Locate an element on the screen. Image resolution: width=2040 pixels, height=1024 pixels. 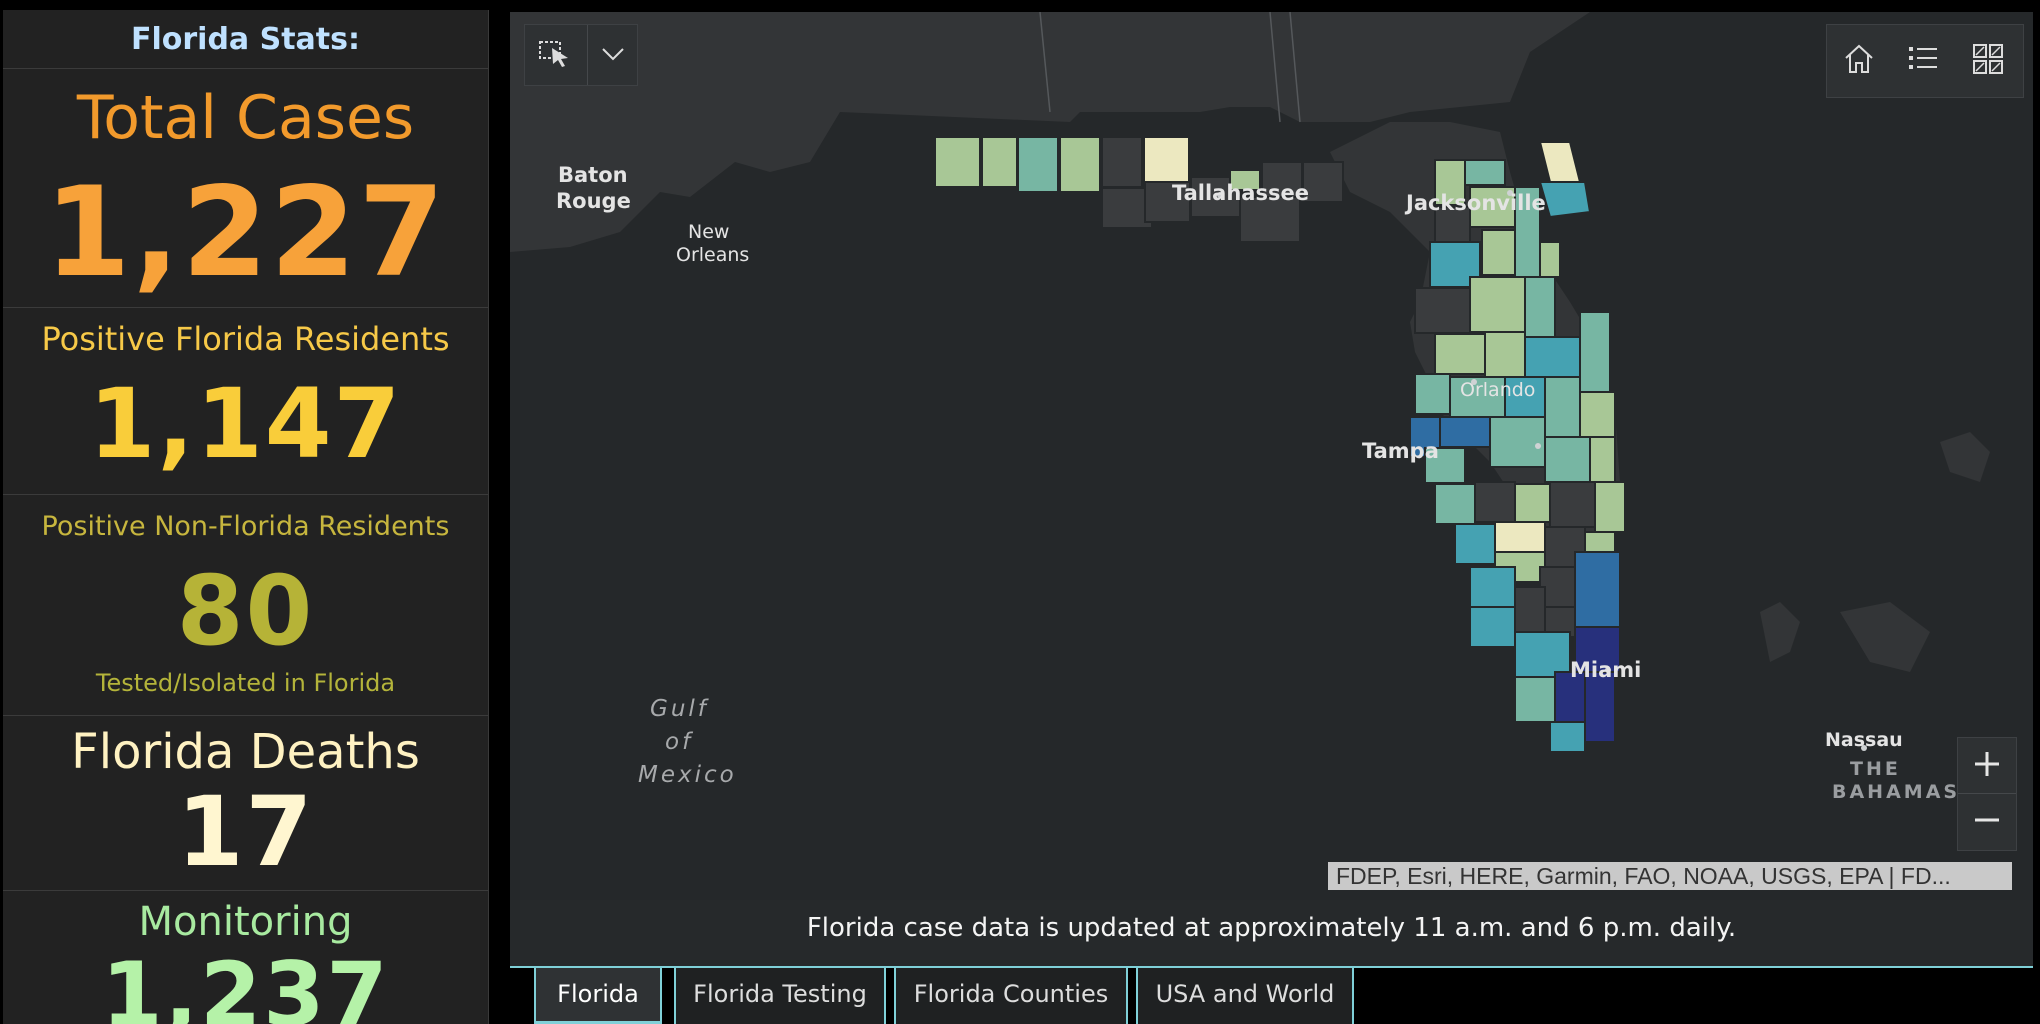
monitoring-title: Monitoring is located at coordinates (245, 922).